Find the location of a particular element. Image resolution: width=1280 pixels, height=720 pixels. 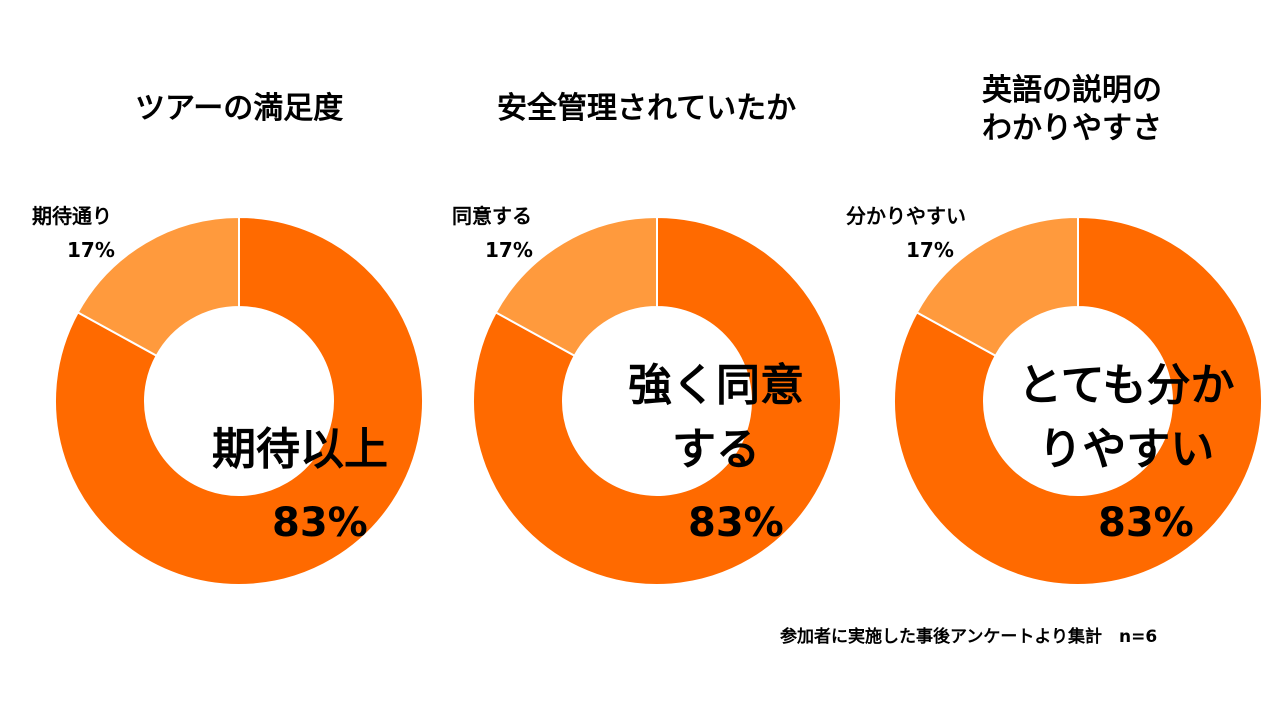

chart-2-title: 安全管理されていたか is located at coordinates (646, 109).